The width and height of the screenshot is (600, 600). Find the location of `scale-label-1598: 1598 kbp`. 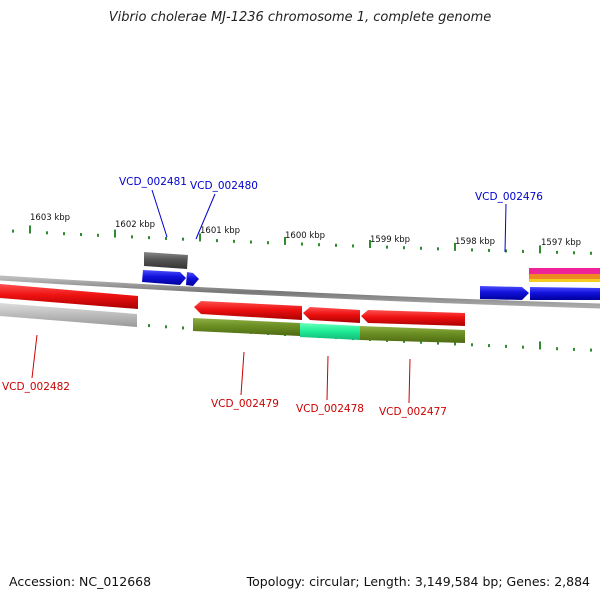

scale-label-1598: 1598 kbp is located at coordinates (475, 242).